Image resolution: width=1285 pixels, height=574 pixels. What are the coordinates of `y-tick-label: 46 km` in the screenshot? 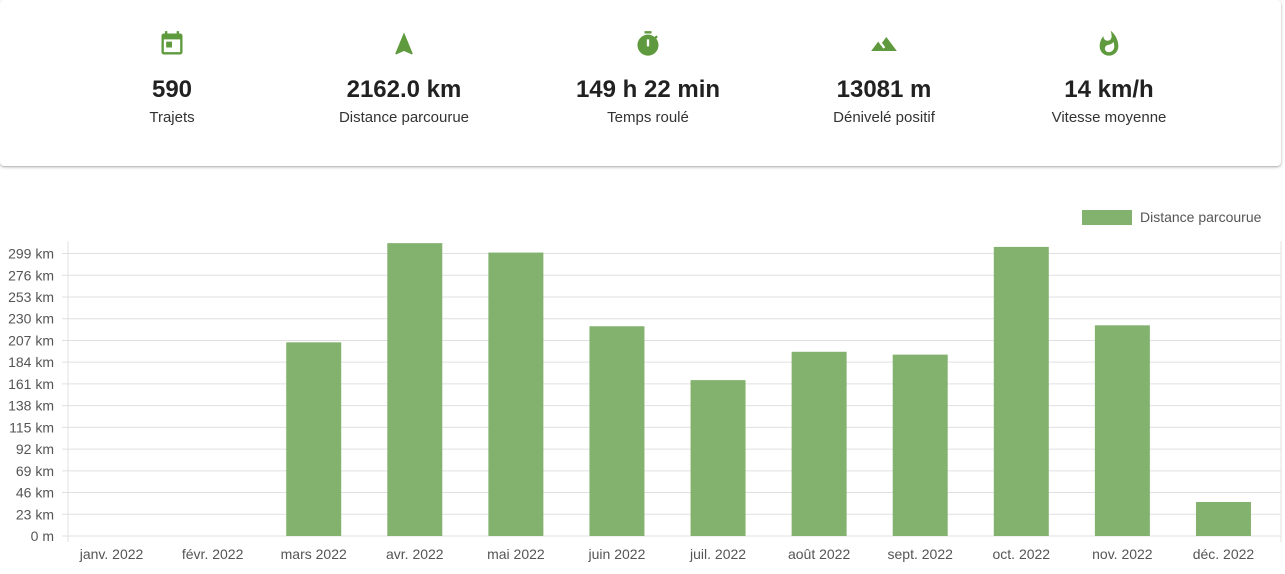 It's located at (35, 493).